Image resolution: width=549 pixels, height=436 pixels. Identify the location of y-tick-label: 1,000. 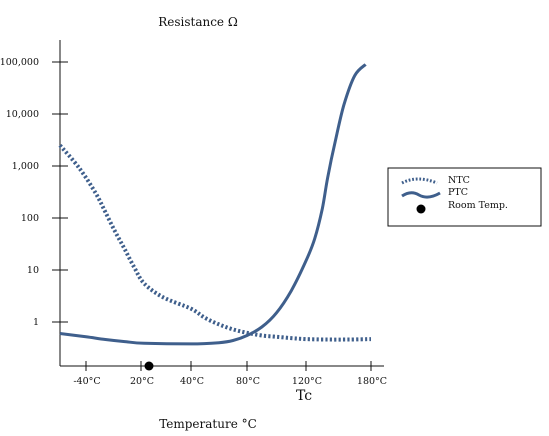
(25, 166).